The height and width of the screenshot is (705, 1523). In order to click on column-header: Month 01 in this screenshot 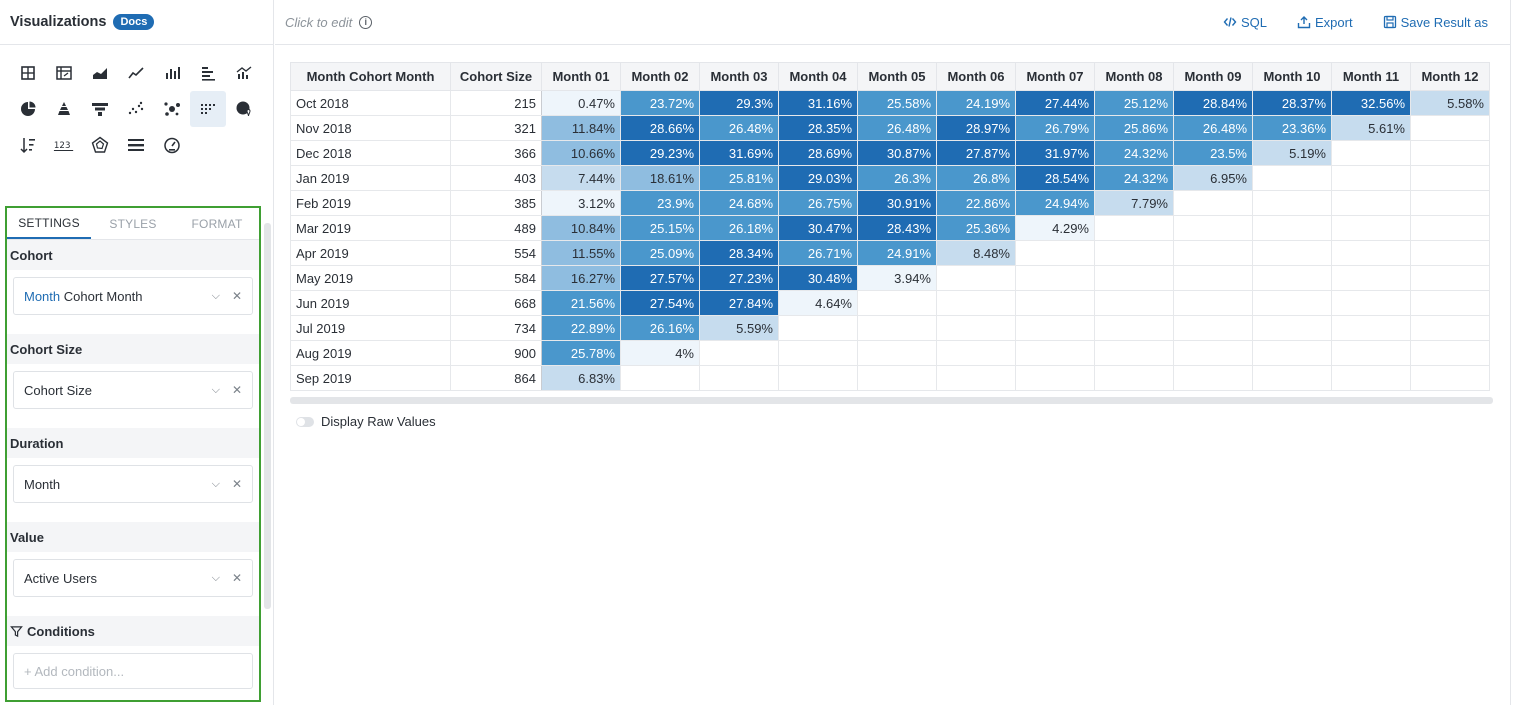, I will do `click(581, 76)`.